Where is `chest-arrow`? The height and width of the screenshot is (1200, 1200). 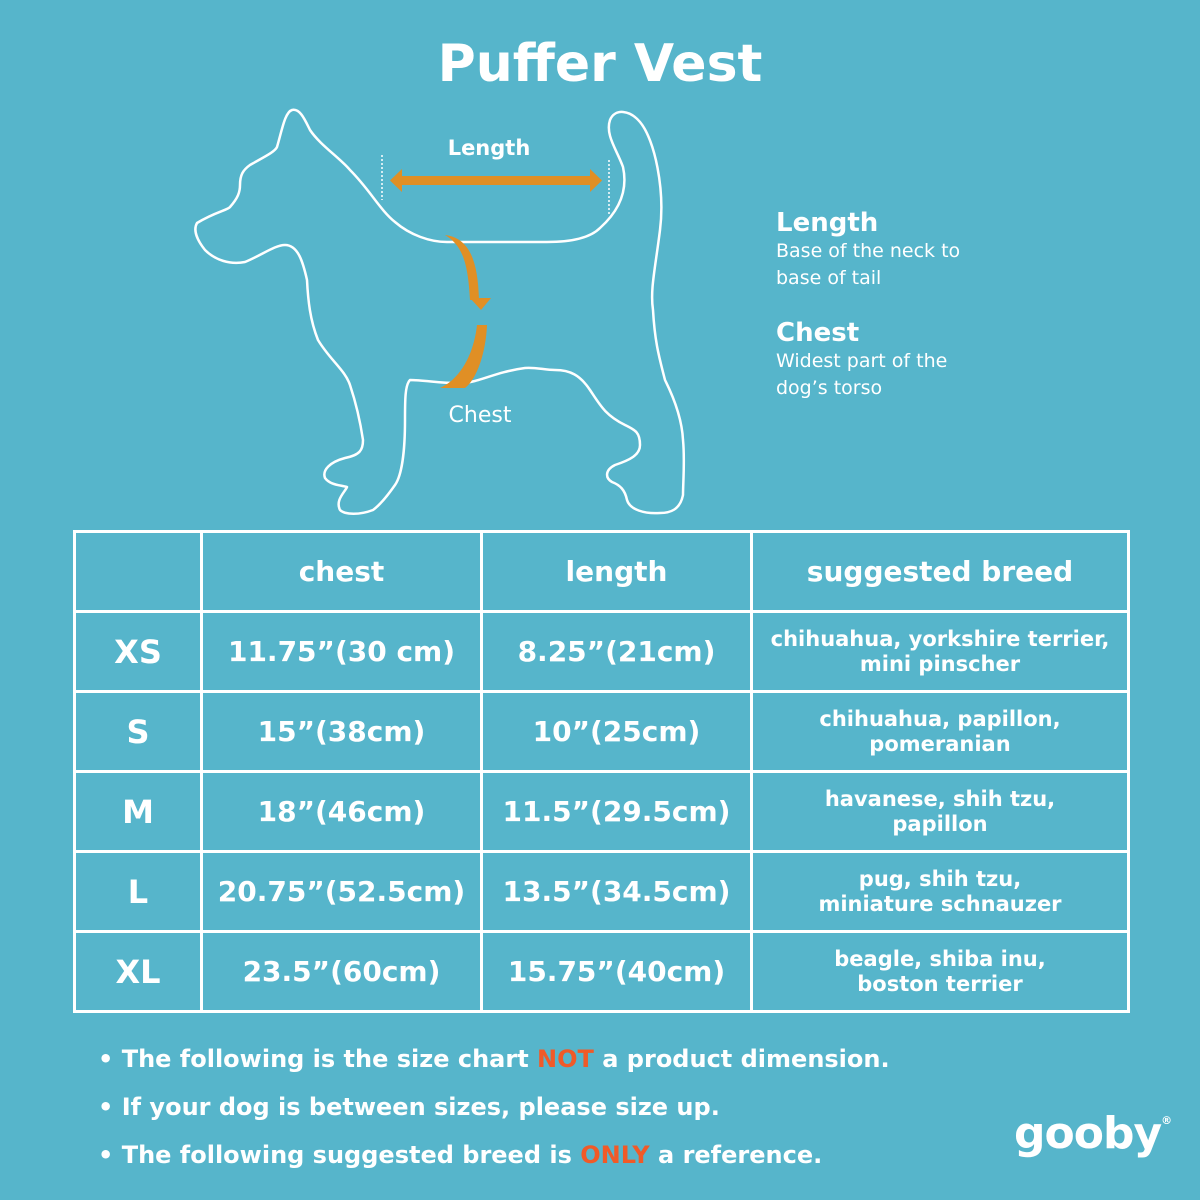
chest-arrow is located at coordinates (465, 311).